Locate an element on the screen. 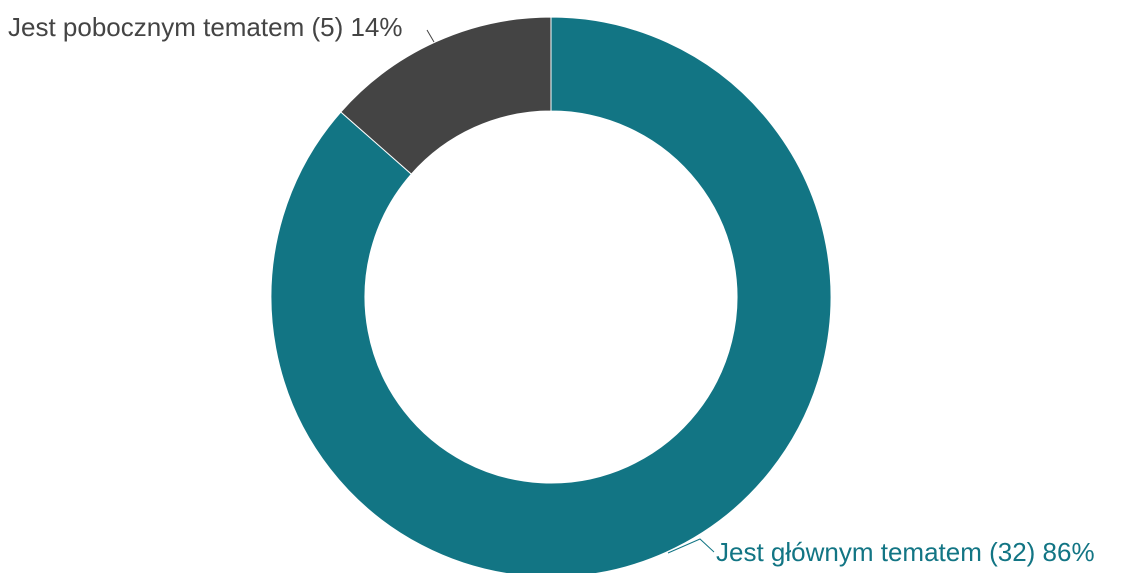 The width and height of the screenshot is (1131, 573). slice-label-side: Jest pobocznym tematem (5) 14% is located at coordinates (205, 27).